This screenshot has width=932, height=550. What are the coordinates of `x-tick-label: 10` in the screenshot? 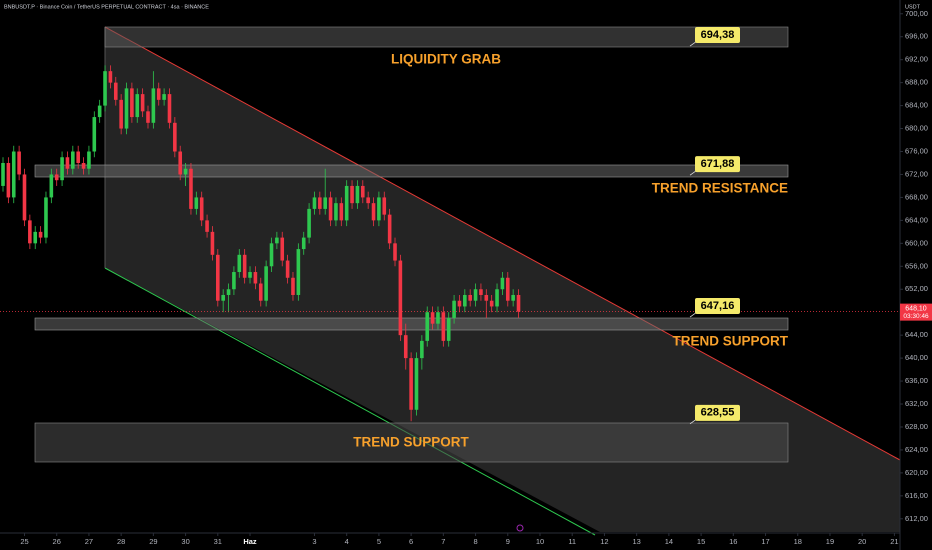 It's located at (540, 541).